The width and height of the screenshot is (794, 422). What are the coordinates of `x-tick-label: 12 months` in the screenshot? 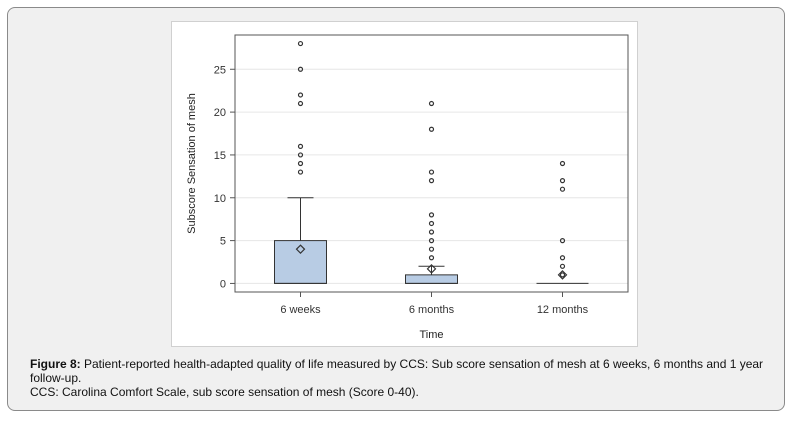 It's located at (563, 310).